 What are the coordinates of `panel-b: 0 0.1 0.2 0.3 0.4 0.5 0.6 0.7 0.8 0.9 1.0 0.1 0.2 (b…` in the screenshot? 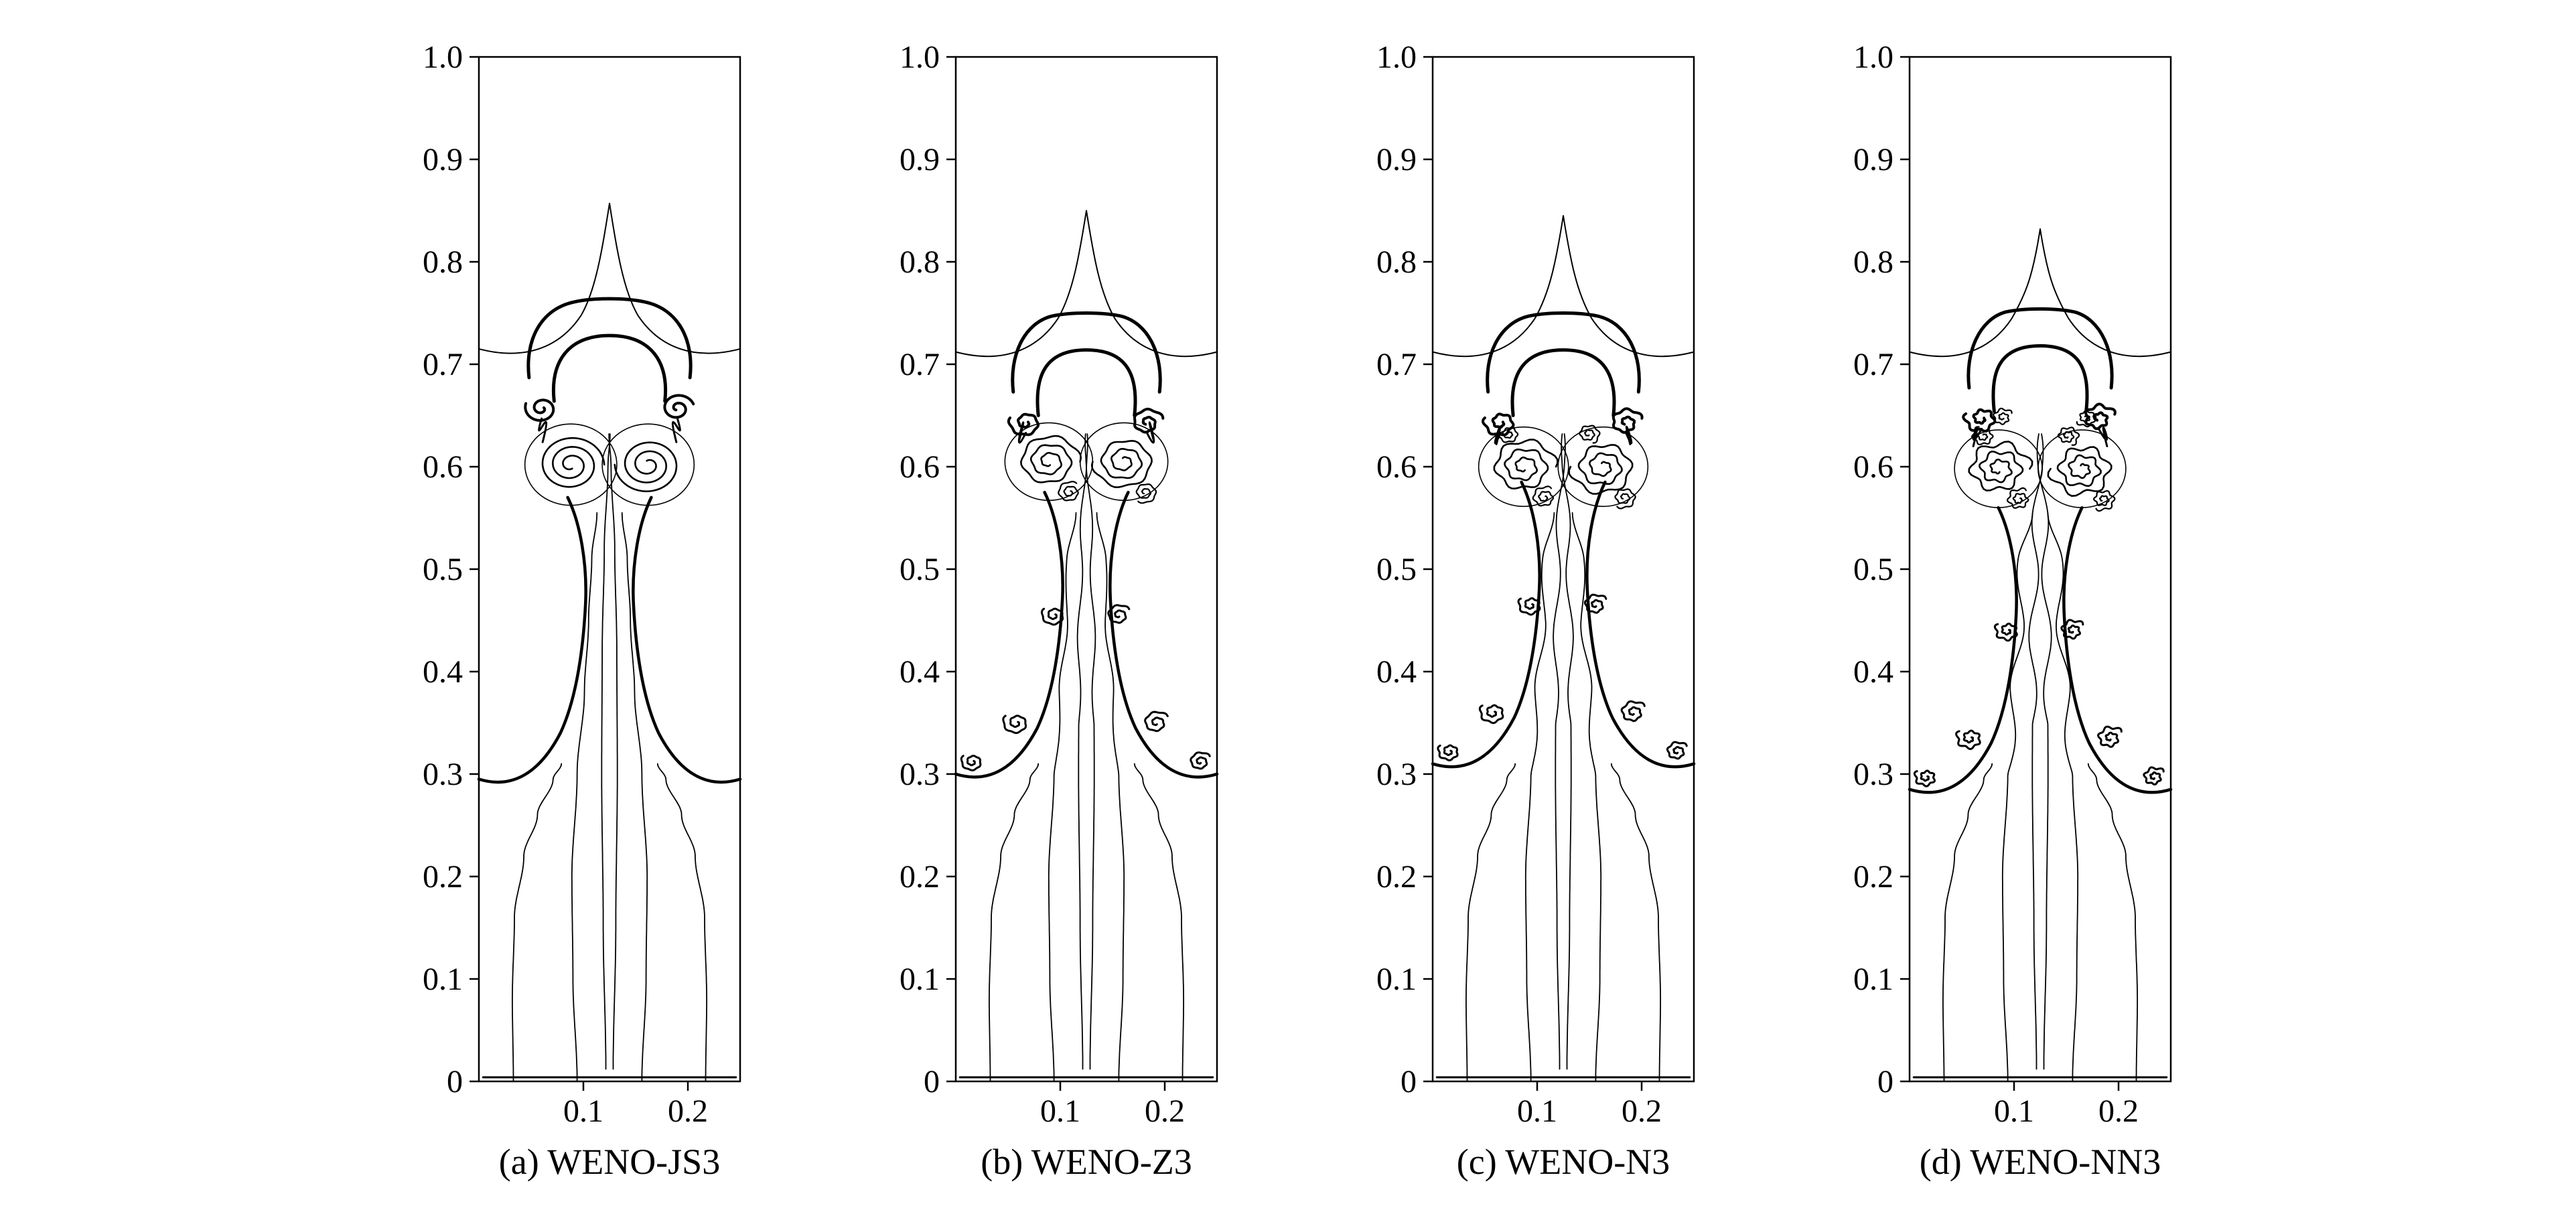 It's located at (1049, 606).